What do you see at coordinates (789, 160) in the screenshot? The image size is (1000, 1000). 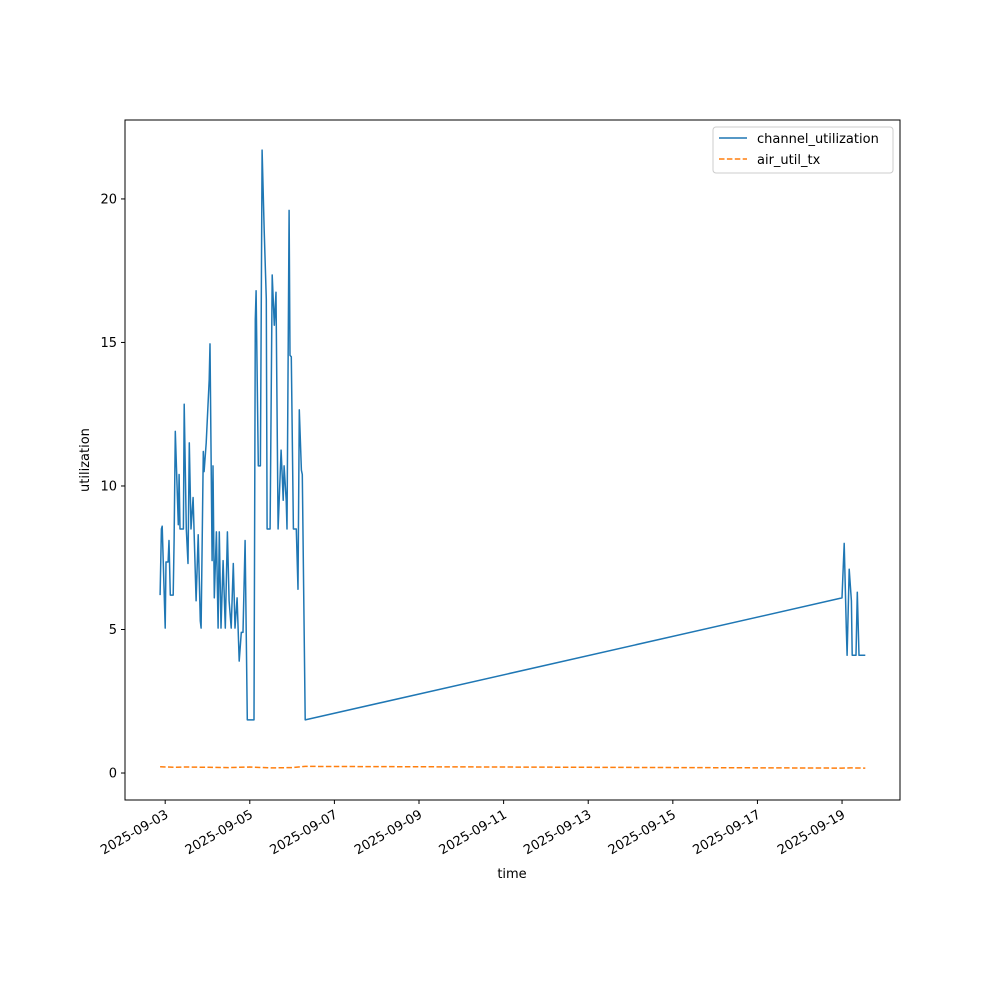 I see `legend-label-air-util-tx: air_util_tx` at bounding box center [789, 160].